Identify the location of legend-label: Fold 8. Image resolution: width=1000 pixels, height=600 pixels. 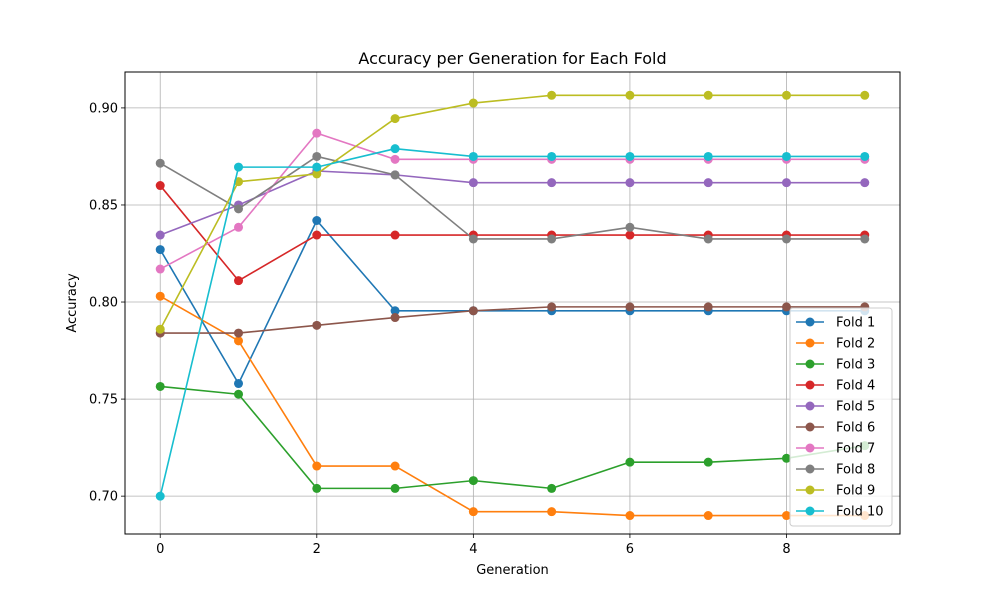
(855, 470).